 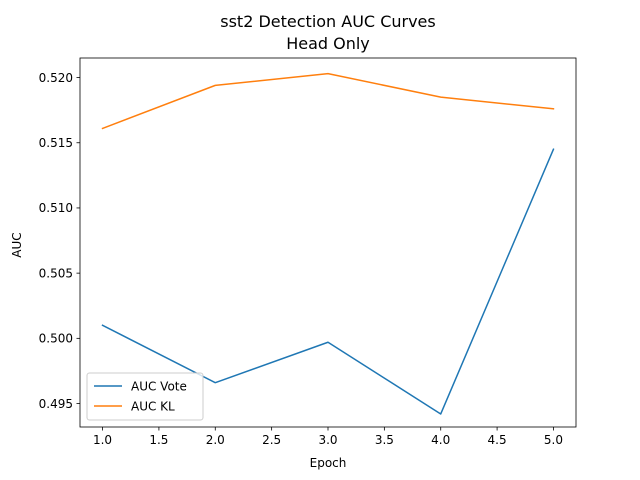 What do you see at coordinates (328, 43) in the screenshot?
I see `chart-subtitle: Head Only` at bounding box center [328, 43].